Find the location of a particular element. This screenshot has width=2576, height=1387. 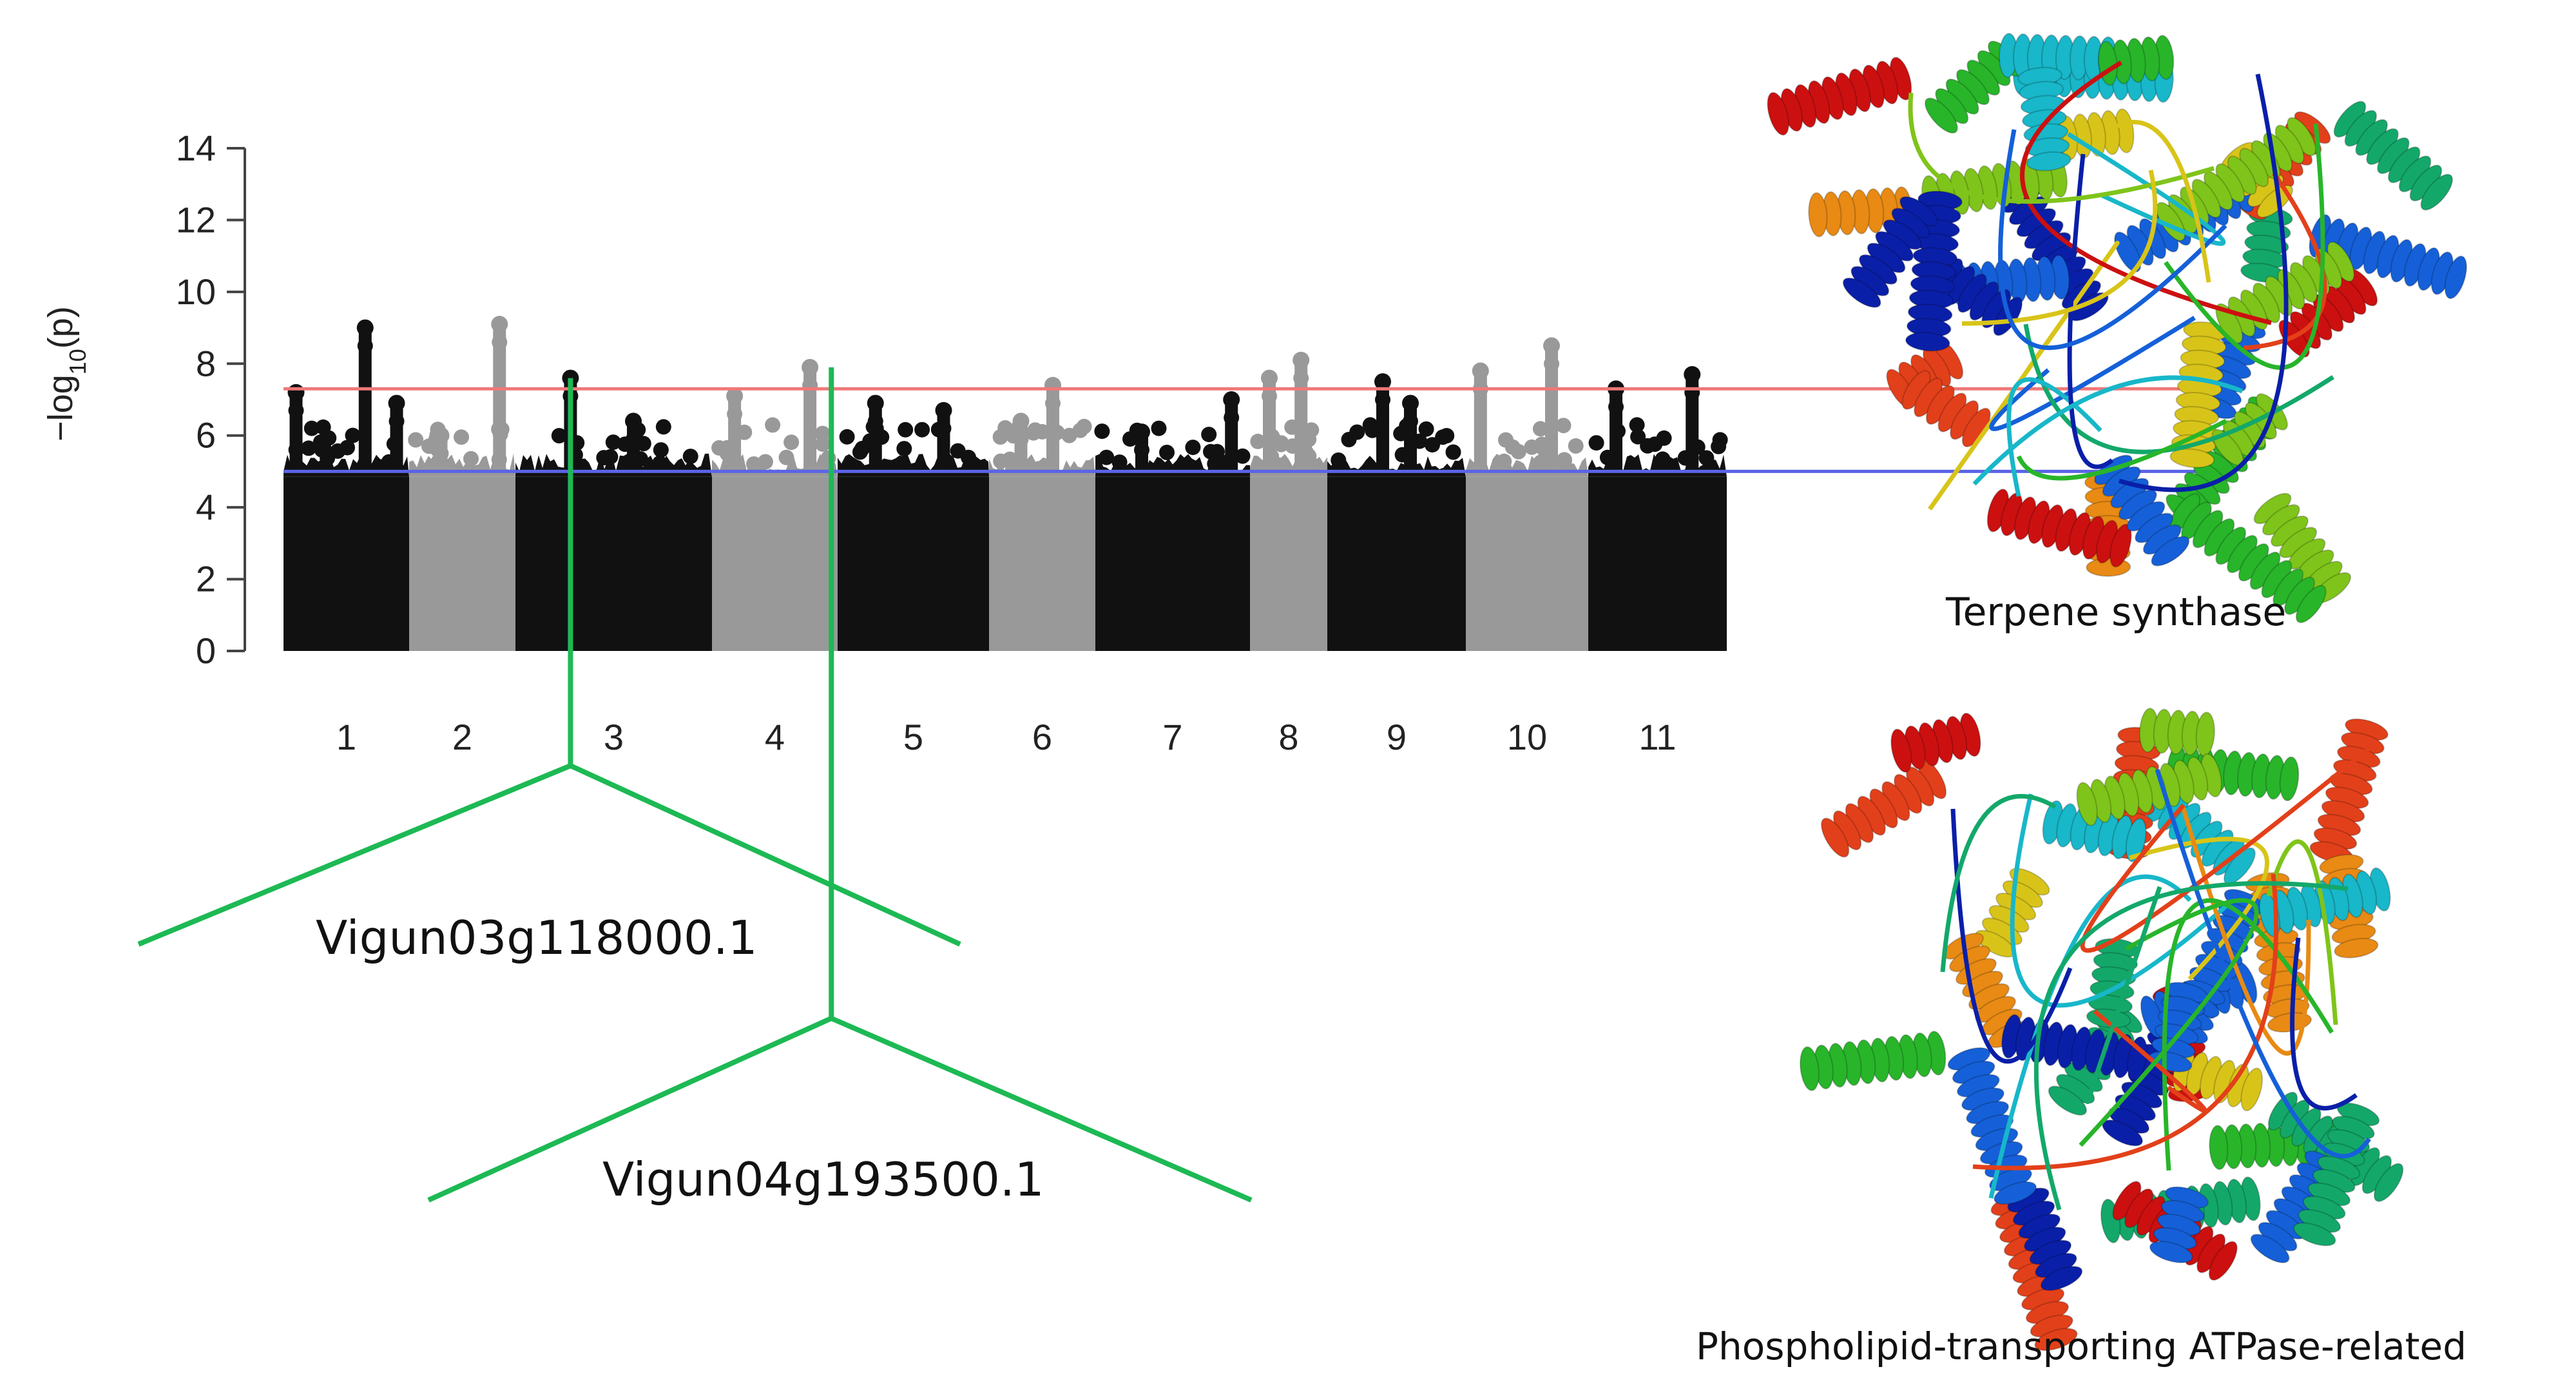

y-tick-label-4: 4 is located at coordinates (206, 507).